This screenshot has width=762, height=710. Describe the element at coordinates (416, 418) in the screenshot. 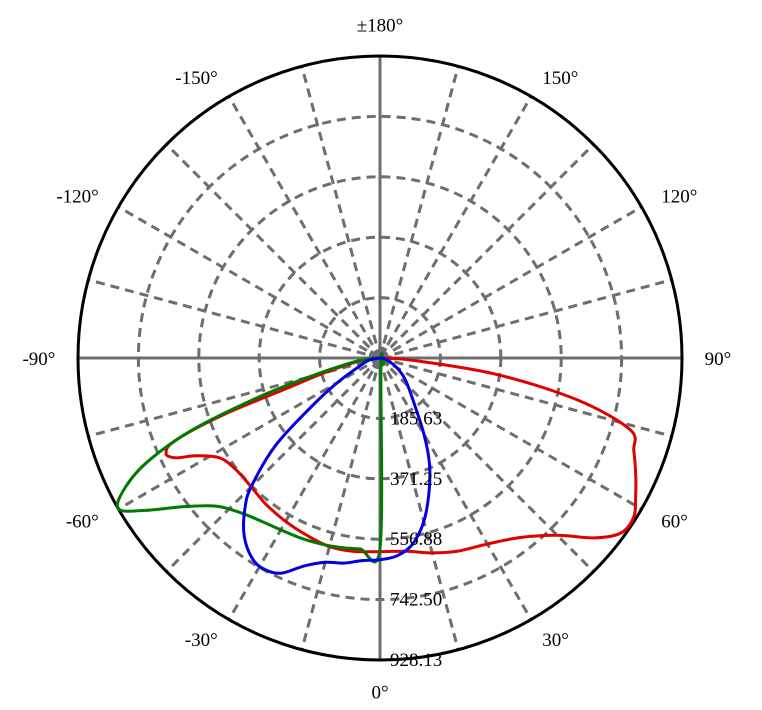

I see `radial-tick-label: 185.63` at that location.